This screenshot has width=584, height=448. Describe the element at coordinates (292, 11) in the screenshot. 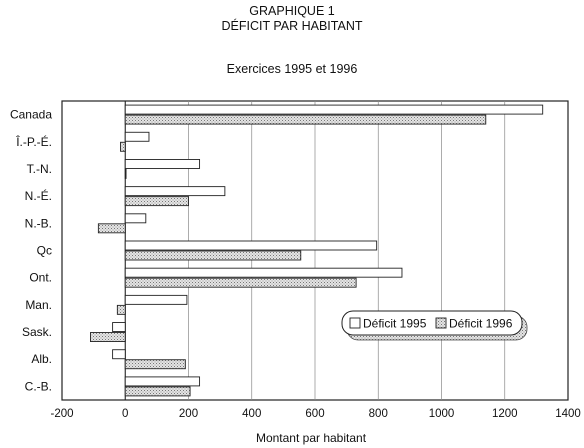

I see `chart-title-line1: GRAPHIQUE 1` at that location.